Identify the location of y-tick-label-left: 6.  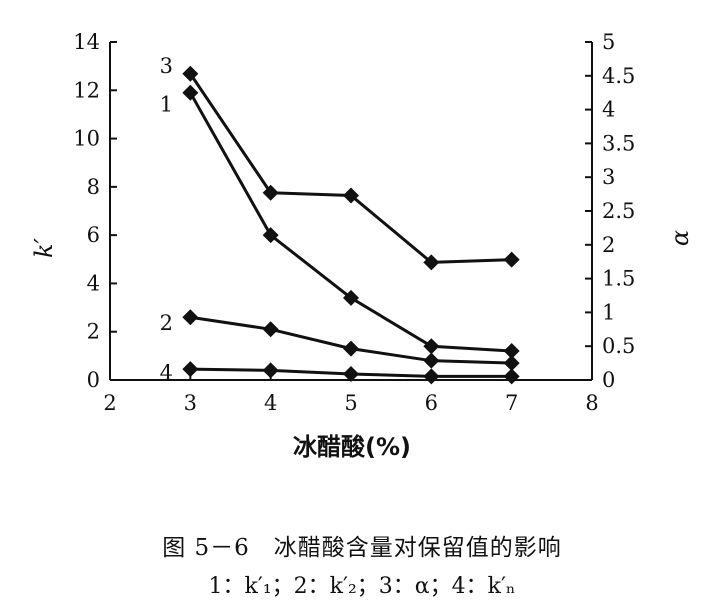
(93, 235).